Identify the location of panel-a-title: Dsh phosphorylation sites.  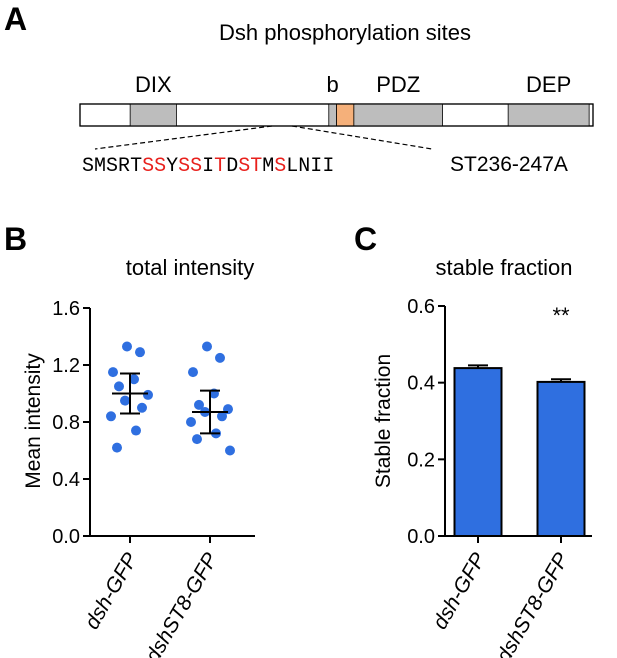
(345, 32).